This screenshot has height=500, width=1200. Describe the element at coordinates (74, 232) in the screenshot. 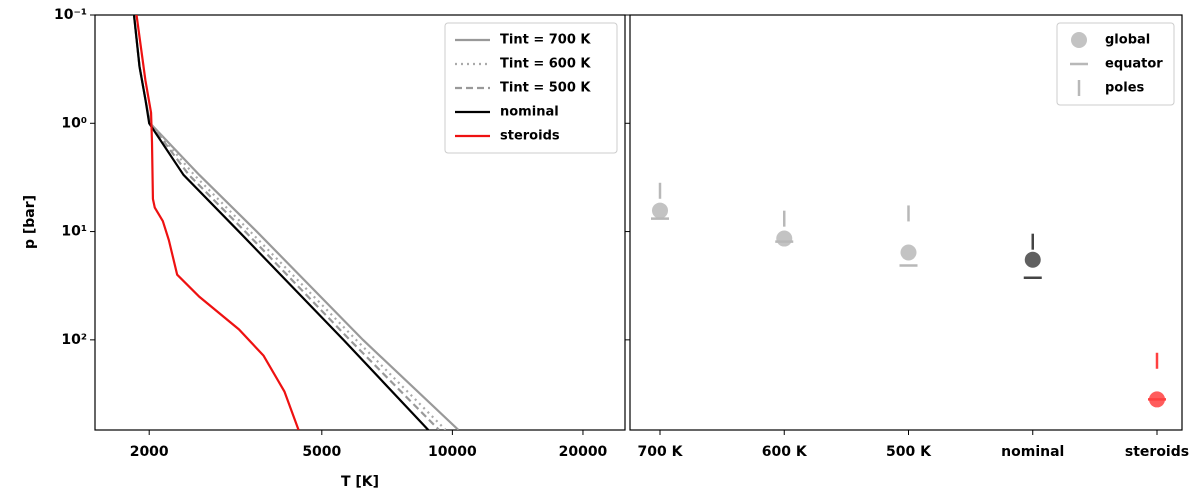

I see `y-tick-label: 10¹` at that location.